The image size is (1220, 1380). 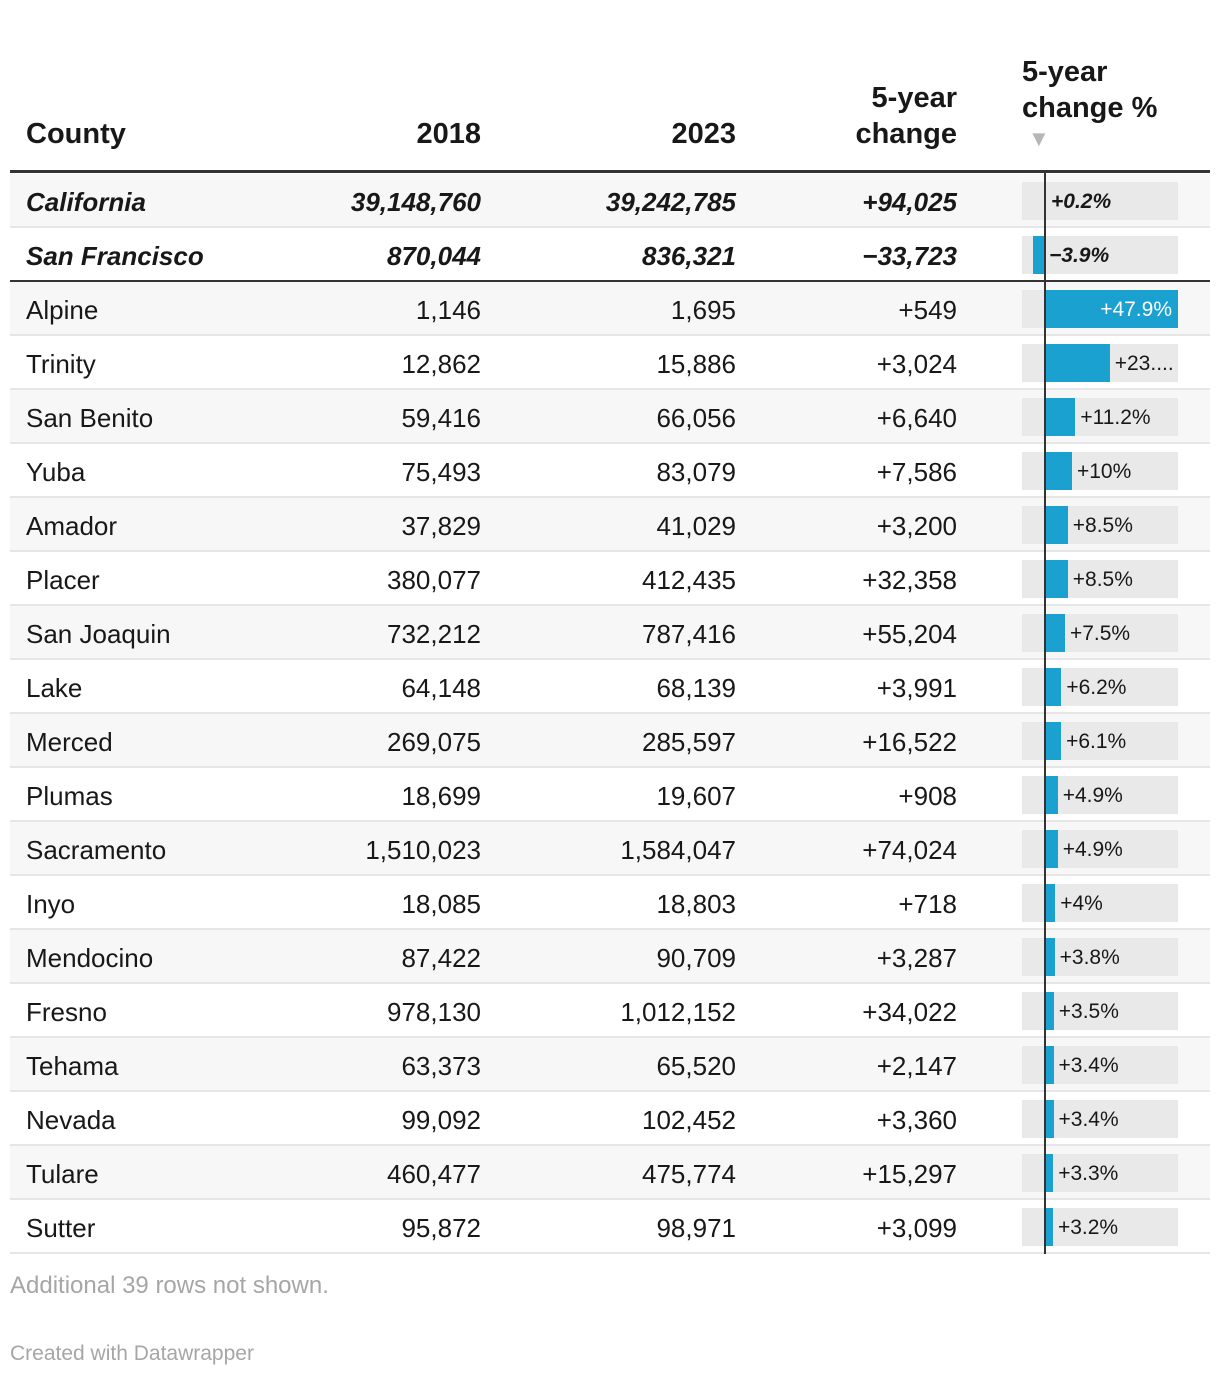 I want to click on header-pct-line2: change %, so click(x=1090, y=108).